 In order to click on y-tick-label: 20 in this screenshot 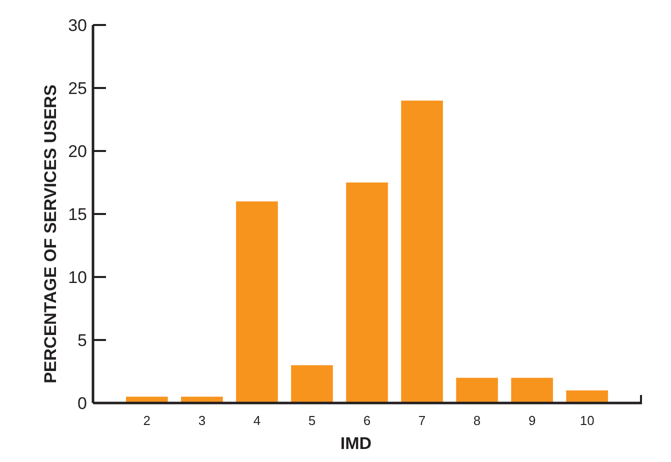, I will do `click(77, 151)`.